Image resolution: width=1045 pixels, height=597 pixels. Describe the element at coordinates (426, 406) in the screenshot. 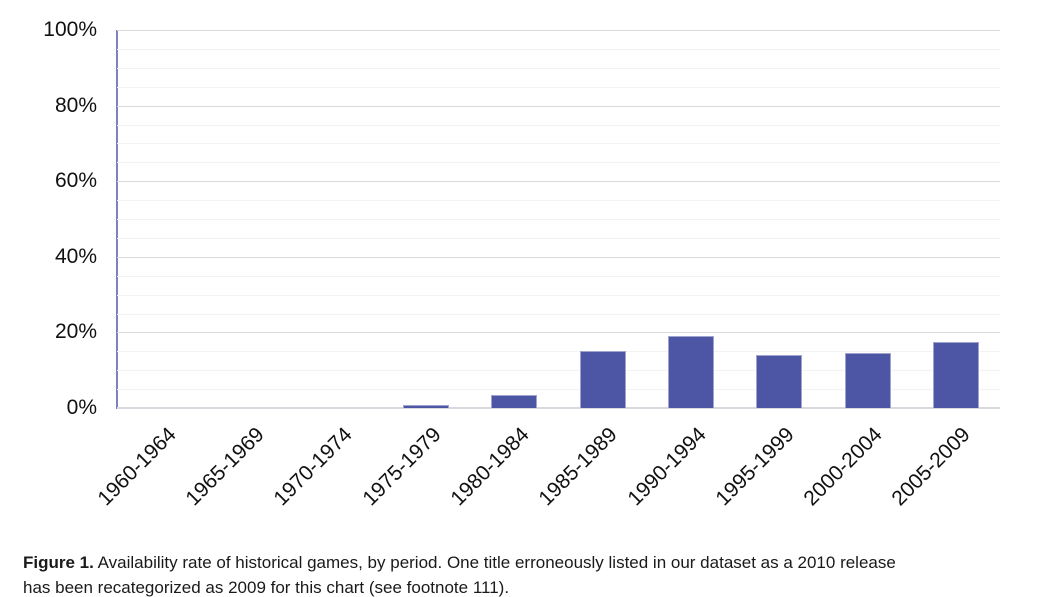

I see `bar-1975-1979` at that location.